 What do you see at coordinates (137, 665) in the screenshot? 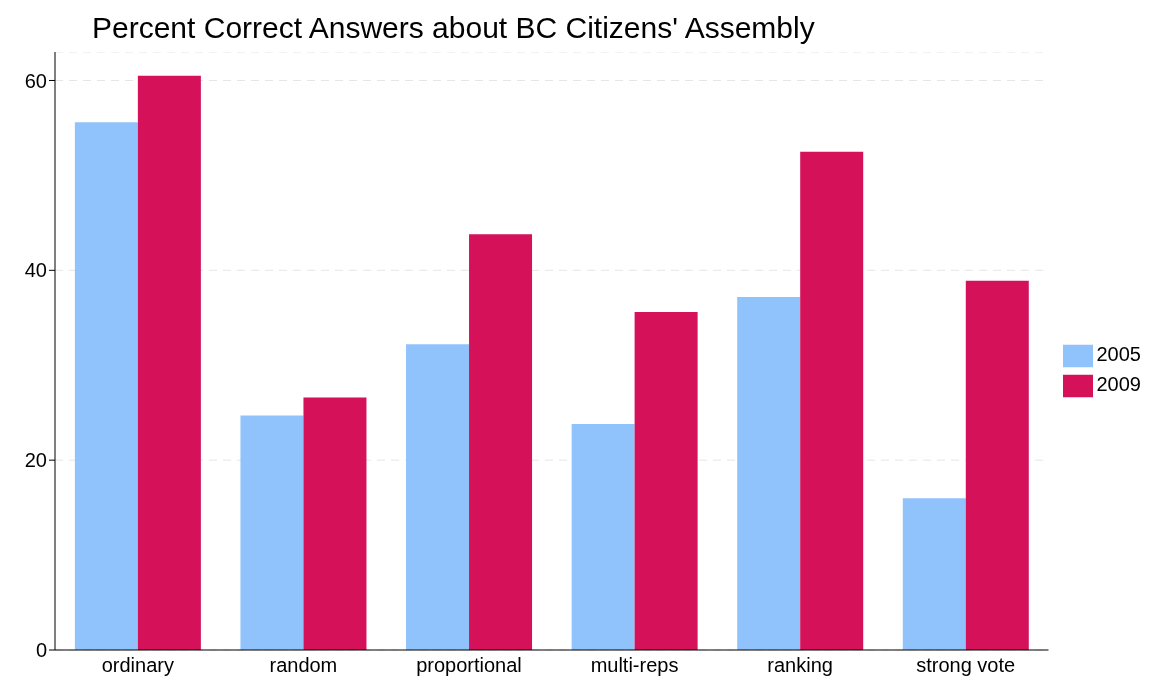
I see `x-tick-label: ordinary` at bounding box center [137, 665].